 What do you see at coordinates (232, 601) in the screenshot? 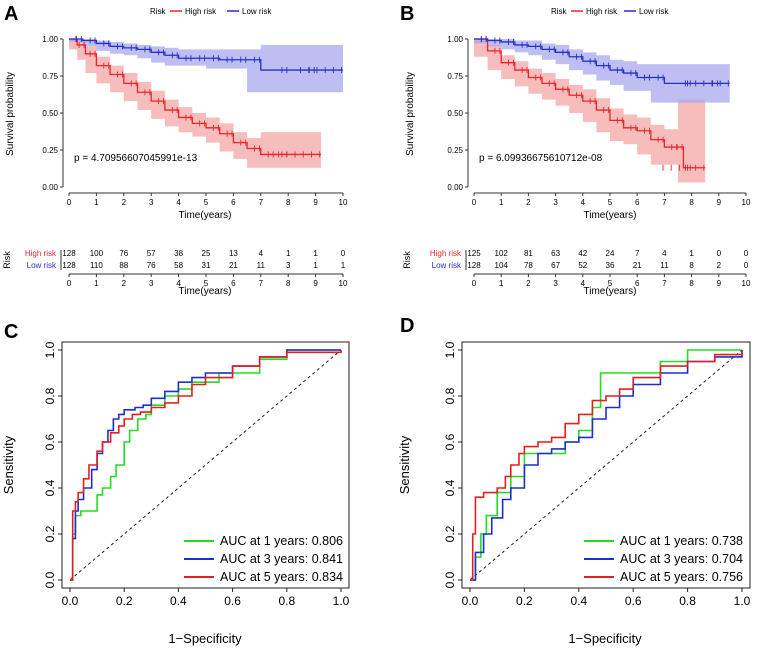
I see `roc-c-xtick-label: 0.6` at bounding box center [232, 601].